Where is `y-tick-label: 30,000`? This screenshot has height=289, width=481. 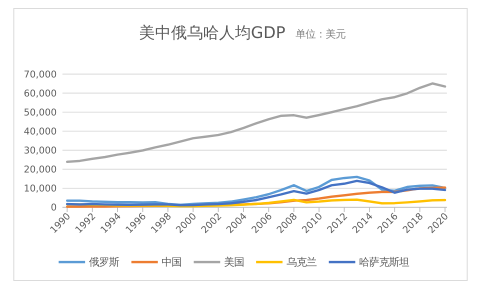 y-tick-label: 30,000 is located at coordinates (40, 151).